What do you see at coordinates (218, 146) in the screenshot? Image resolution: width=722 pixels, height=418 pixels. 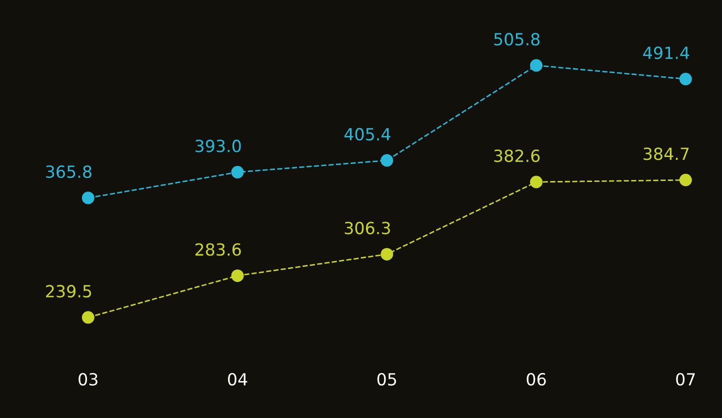 I see `data-label: 393.0` at bounding box center [218, 146].